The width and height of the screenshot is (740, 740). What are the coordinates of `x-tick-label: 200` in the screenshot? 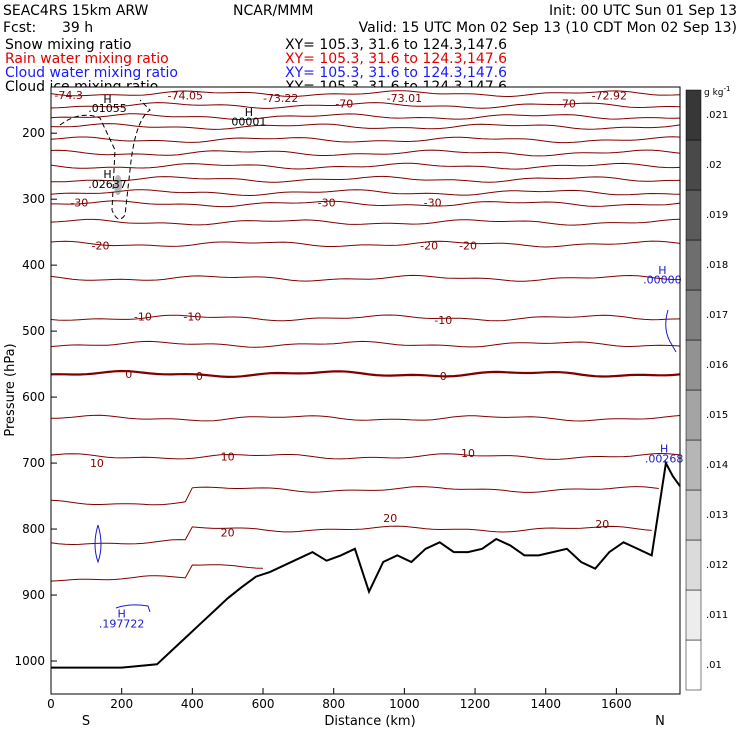 It's located at (121, 704).